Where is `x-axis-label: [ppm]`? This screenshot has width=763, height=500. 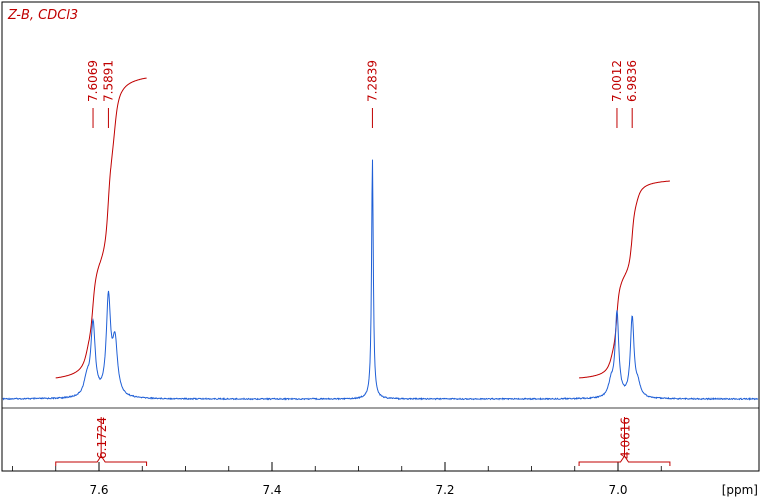
x-axis-label: [ppm] is located at coordinates (740, 490).